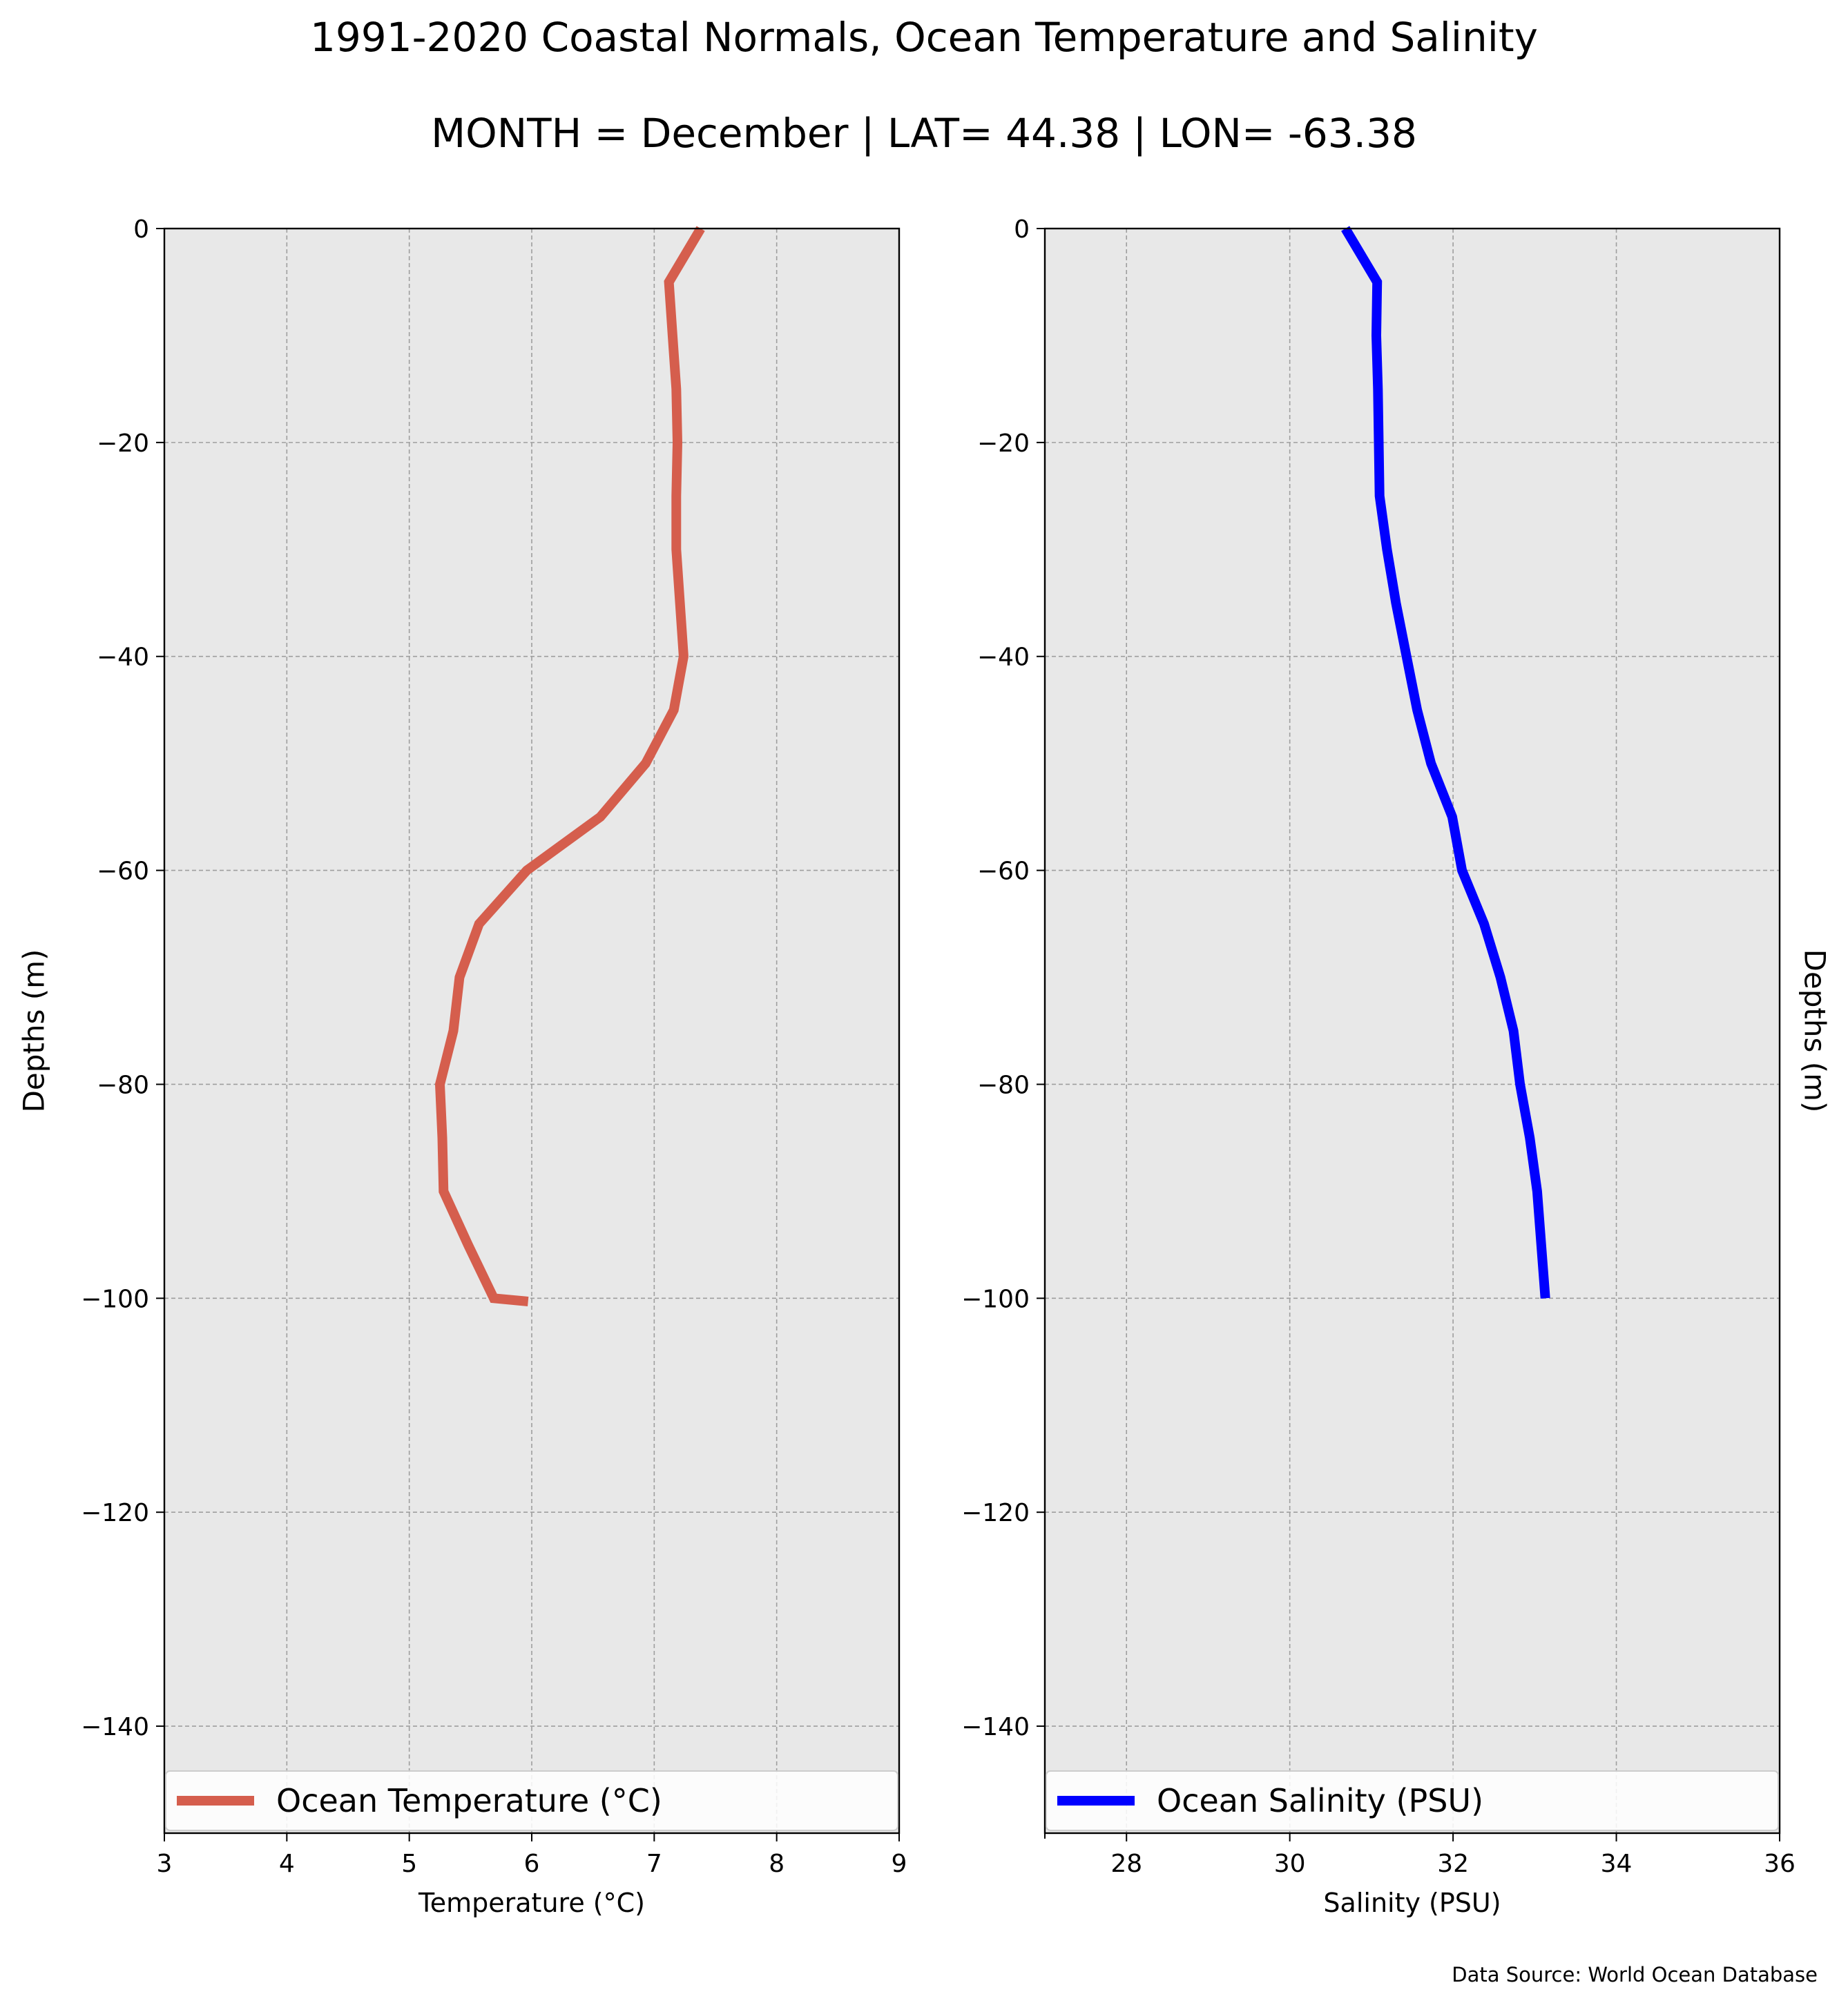 The image size is (1848, 2003). I want to click on x-tick-label: 4, so click(287, 1864).